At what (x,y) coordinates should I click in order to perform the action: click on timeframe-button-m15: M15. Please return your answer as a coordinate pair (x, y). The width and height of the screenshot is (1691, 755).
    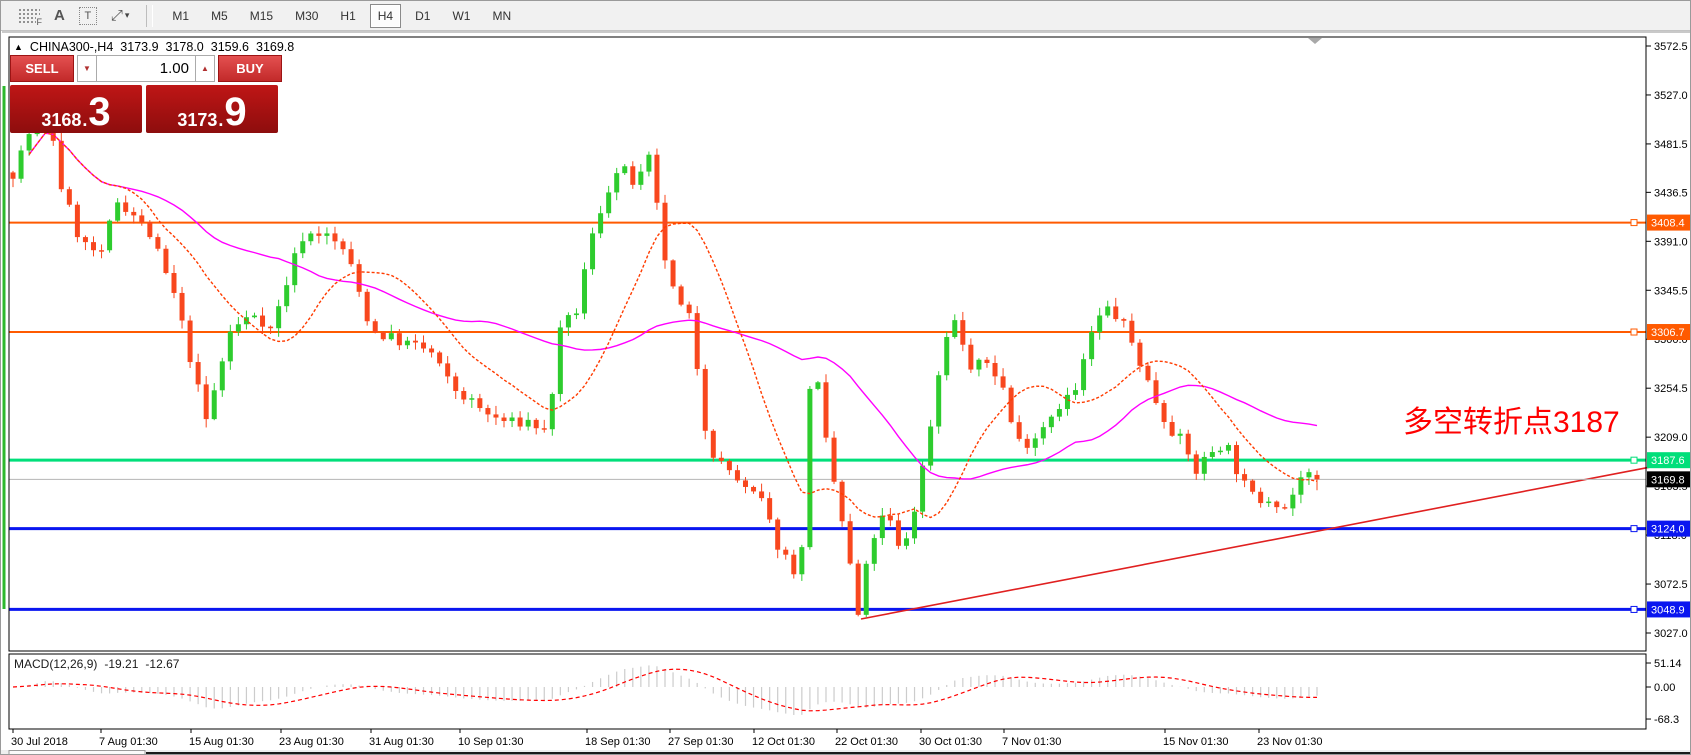
    Looking at the image, I should click on (261, 16).